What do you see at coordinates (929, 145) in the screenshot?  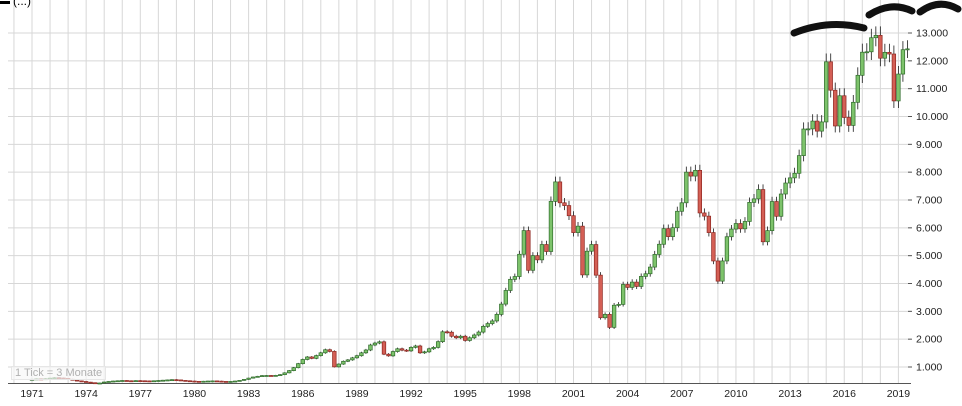 I see `y-axis-label: 9.000` at bounding box center [929, 145].